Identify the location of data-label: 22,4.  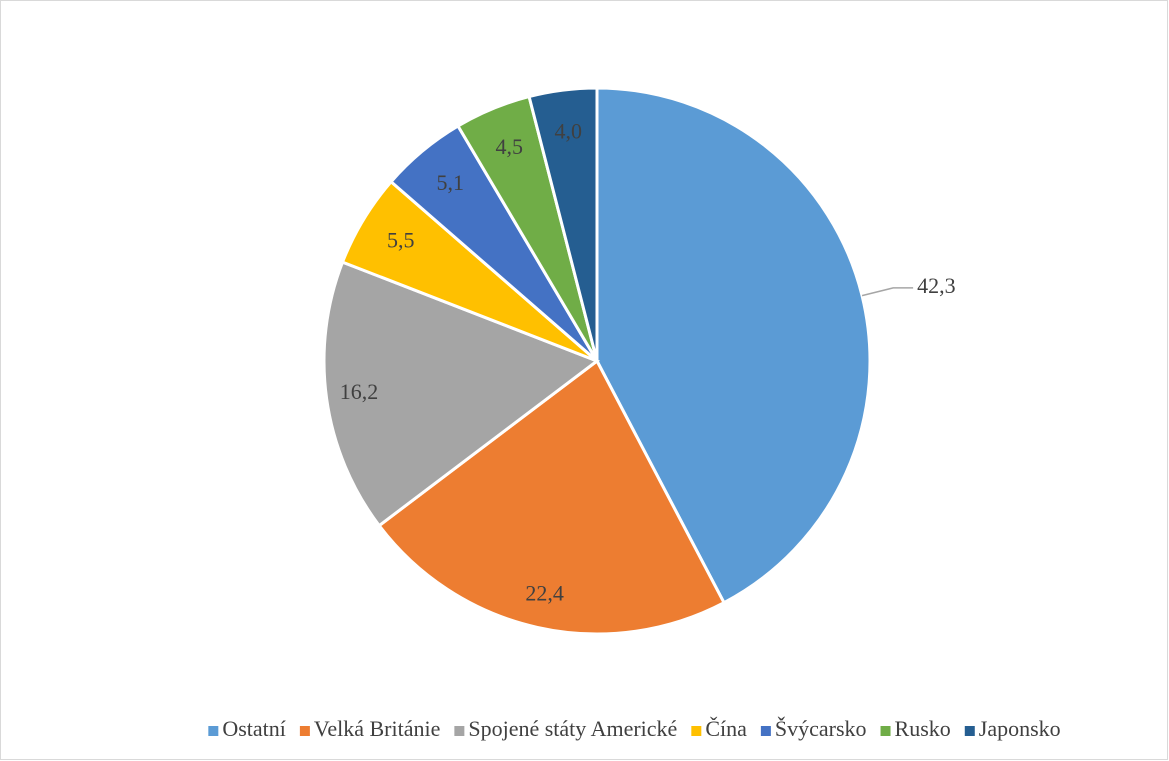
(544, 593).